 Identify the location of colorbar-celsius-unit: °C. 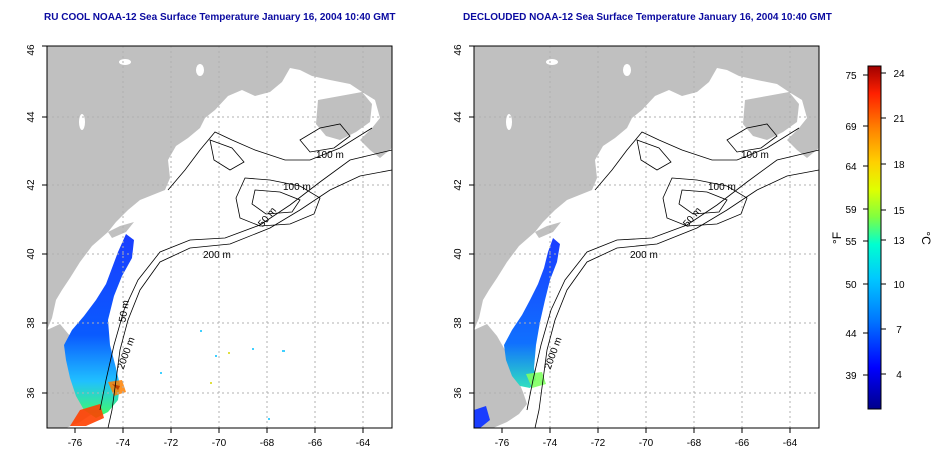
(926, 238).